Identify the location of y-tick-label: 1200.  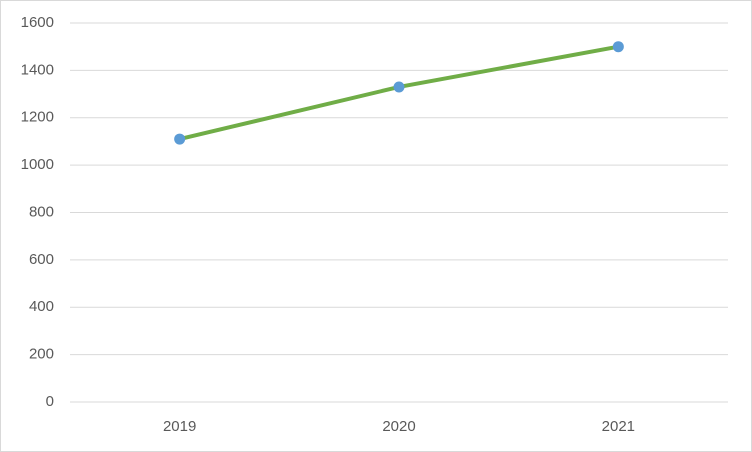
(37, 117).